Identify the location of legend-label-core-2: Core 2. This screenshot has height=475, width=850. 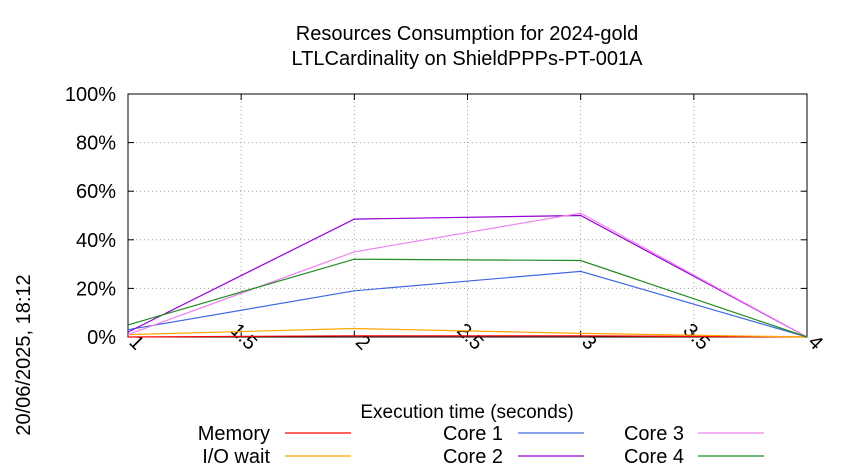
(473, 457).